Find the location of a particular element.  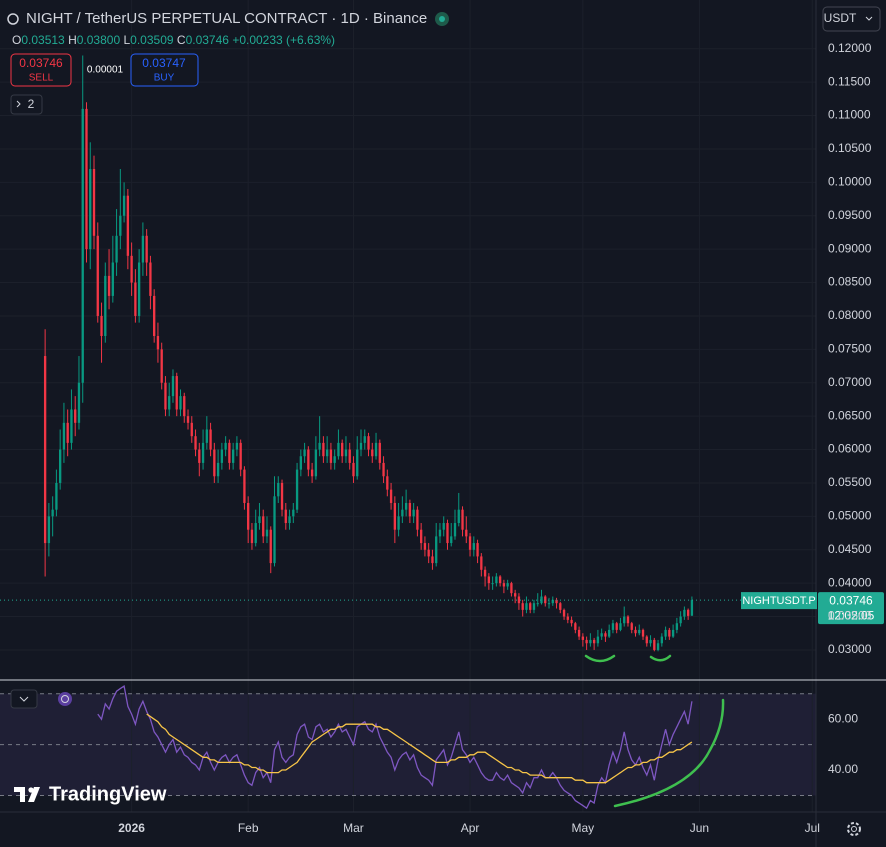

ticker: NIGHTUSDT.P is located at coordinates (778, 601).